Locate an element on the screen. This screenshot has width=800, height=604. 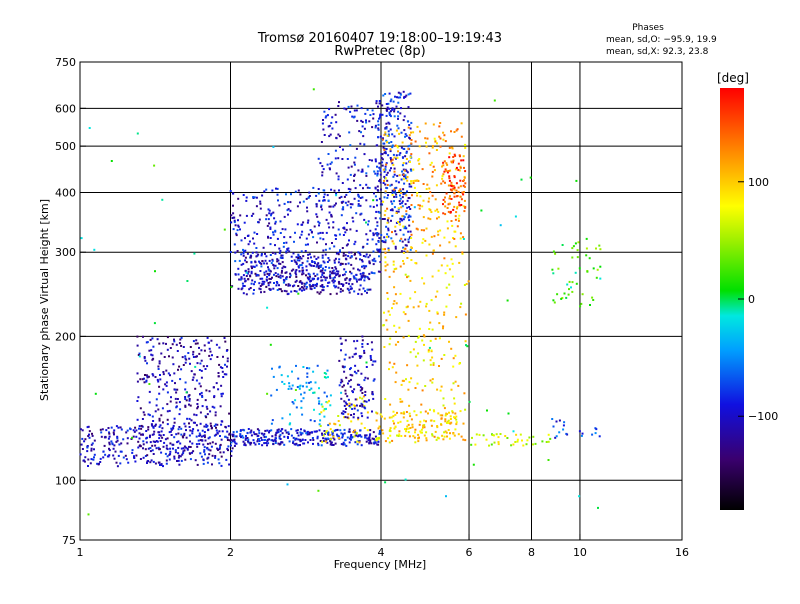
y-tick-label: 200 is located at coordinates (65, 336).